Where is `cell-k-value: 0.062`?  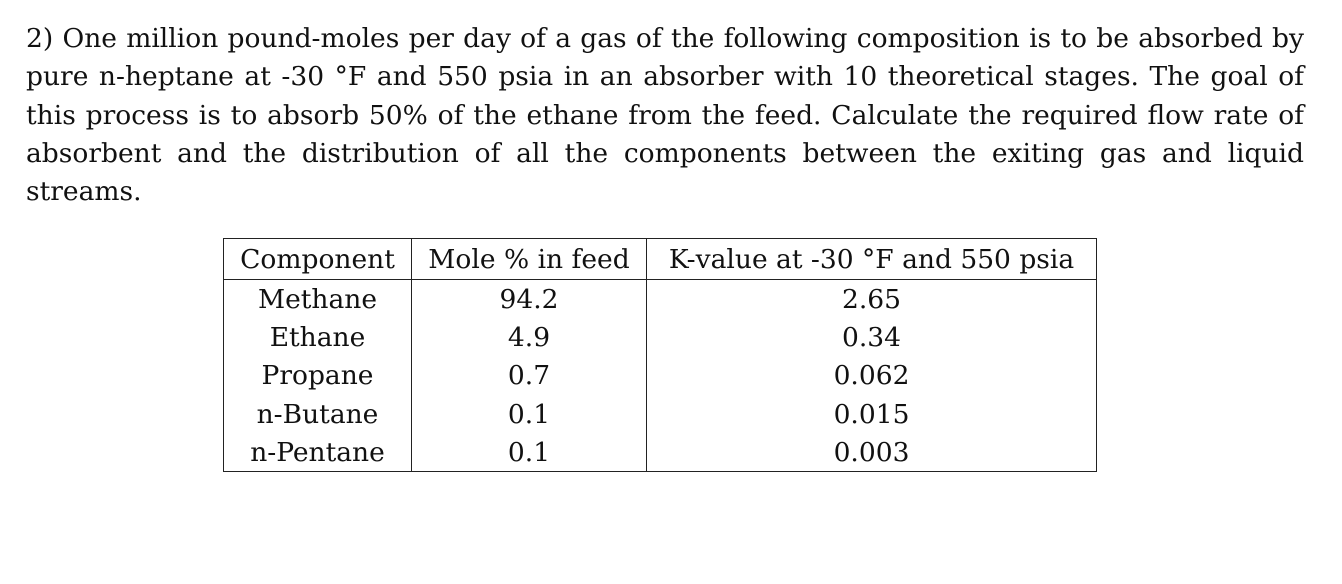
cell-k-value: 0.062 is located at coordinates (871, 375).